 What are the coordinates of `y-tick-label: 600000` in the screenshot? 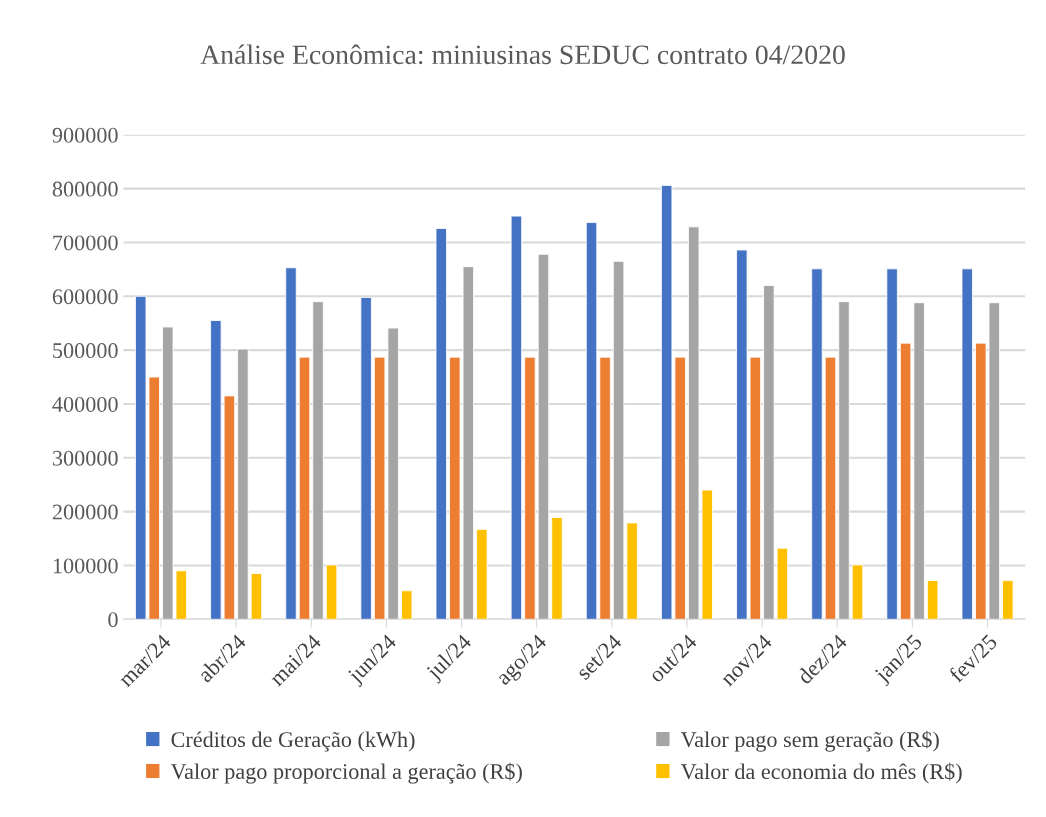 It's located at (85, 297).